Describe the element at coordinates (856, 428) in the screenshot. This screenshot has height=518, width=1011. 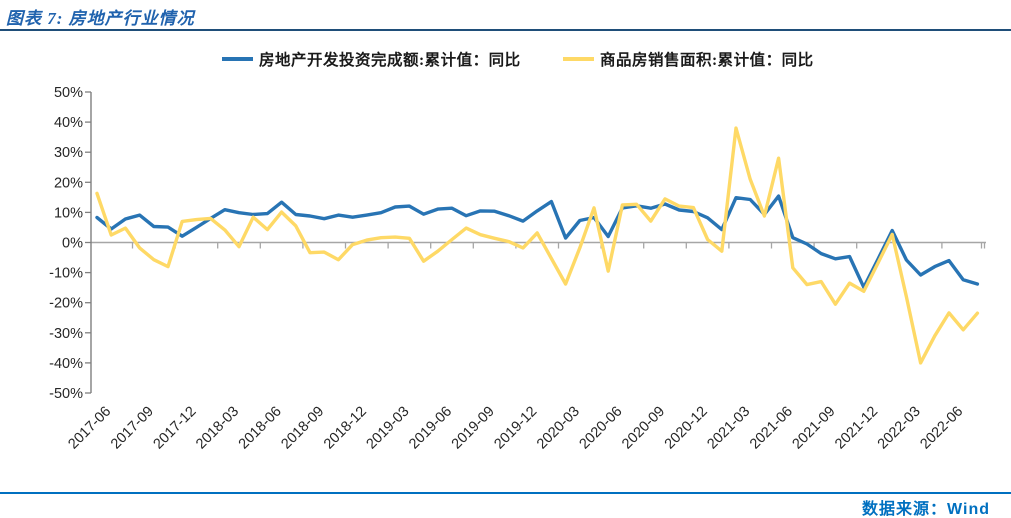
I see `x-axis-label: 2021-12` at that location.